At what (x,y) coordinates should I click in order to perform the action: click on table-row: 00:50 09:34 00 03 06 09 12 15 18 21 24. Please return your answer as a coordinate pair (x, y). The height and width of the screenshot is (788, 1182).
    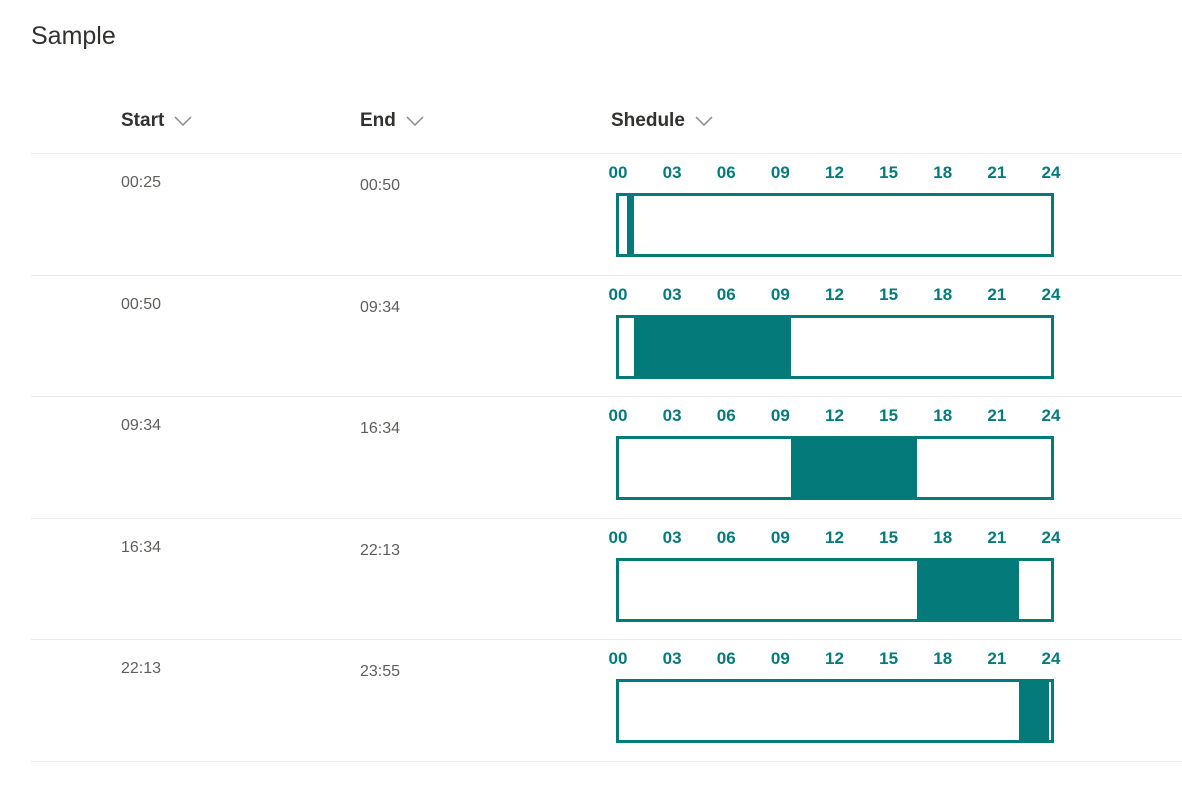
    Looking at the image, I should click on (606, 336).